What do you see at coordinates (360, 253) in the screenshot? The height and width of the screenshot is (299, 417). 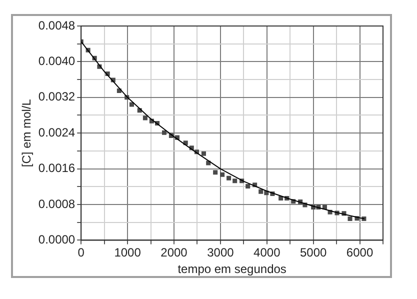 I see `x-tick-label: 6000` at bounding box center [360, 253].